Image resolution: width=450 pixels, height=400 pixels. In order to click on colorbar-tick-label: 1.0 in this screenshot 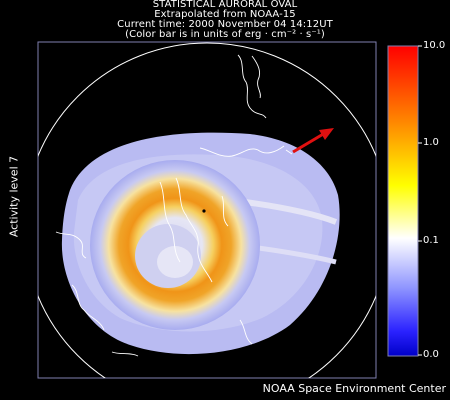, I will do `click(431, 142)`.